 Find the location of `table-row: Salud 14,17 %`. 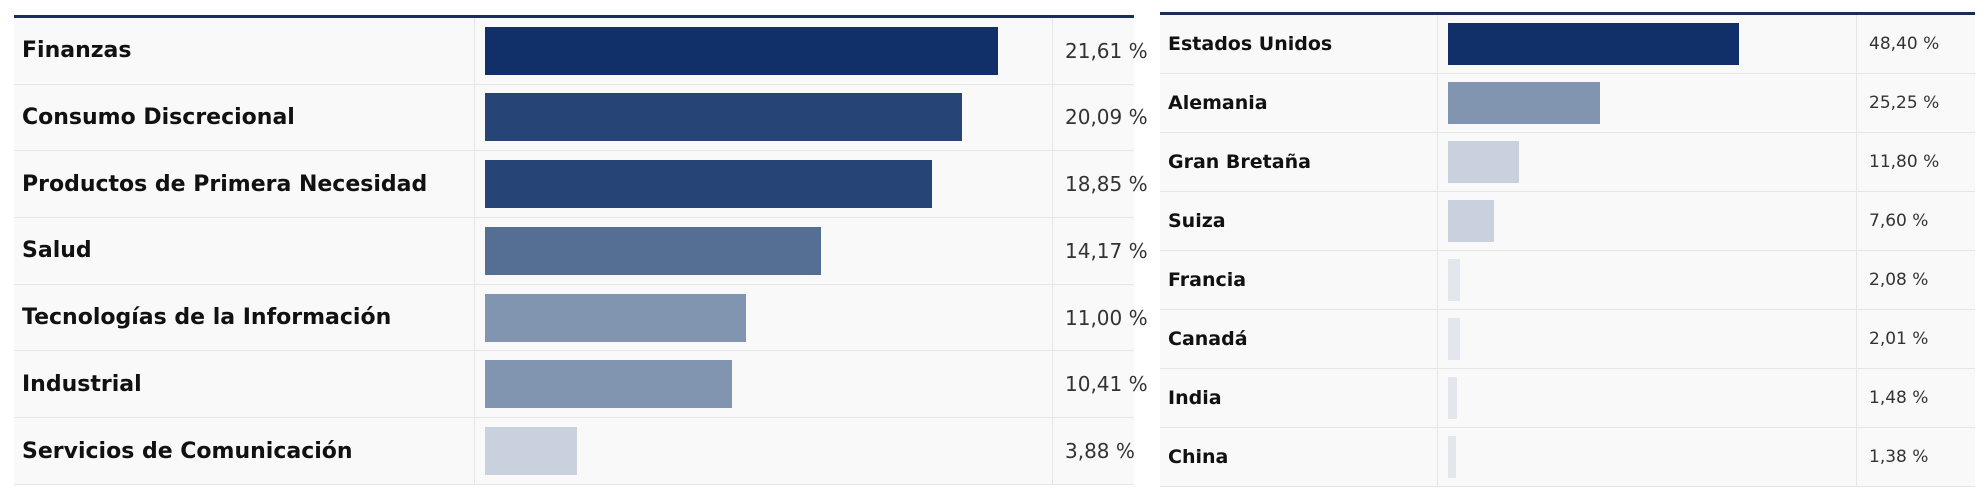

table-row: Salud 14,17 % is located at coordinates (581, 251).